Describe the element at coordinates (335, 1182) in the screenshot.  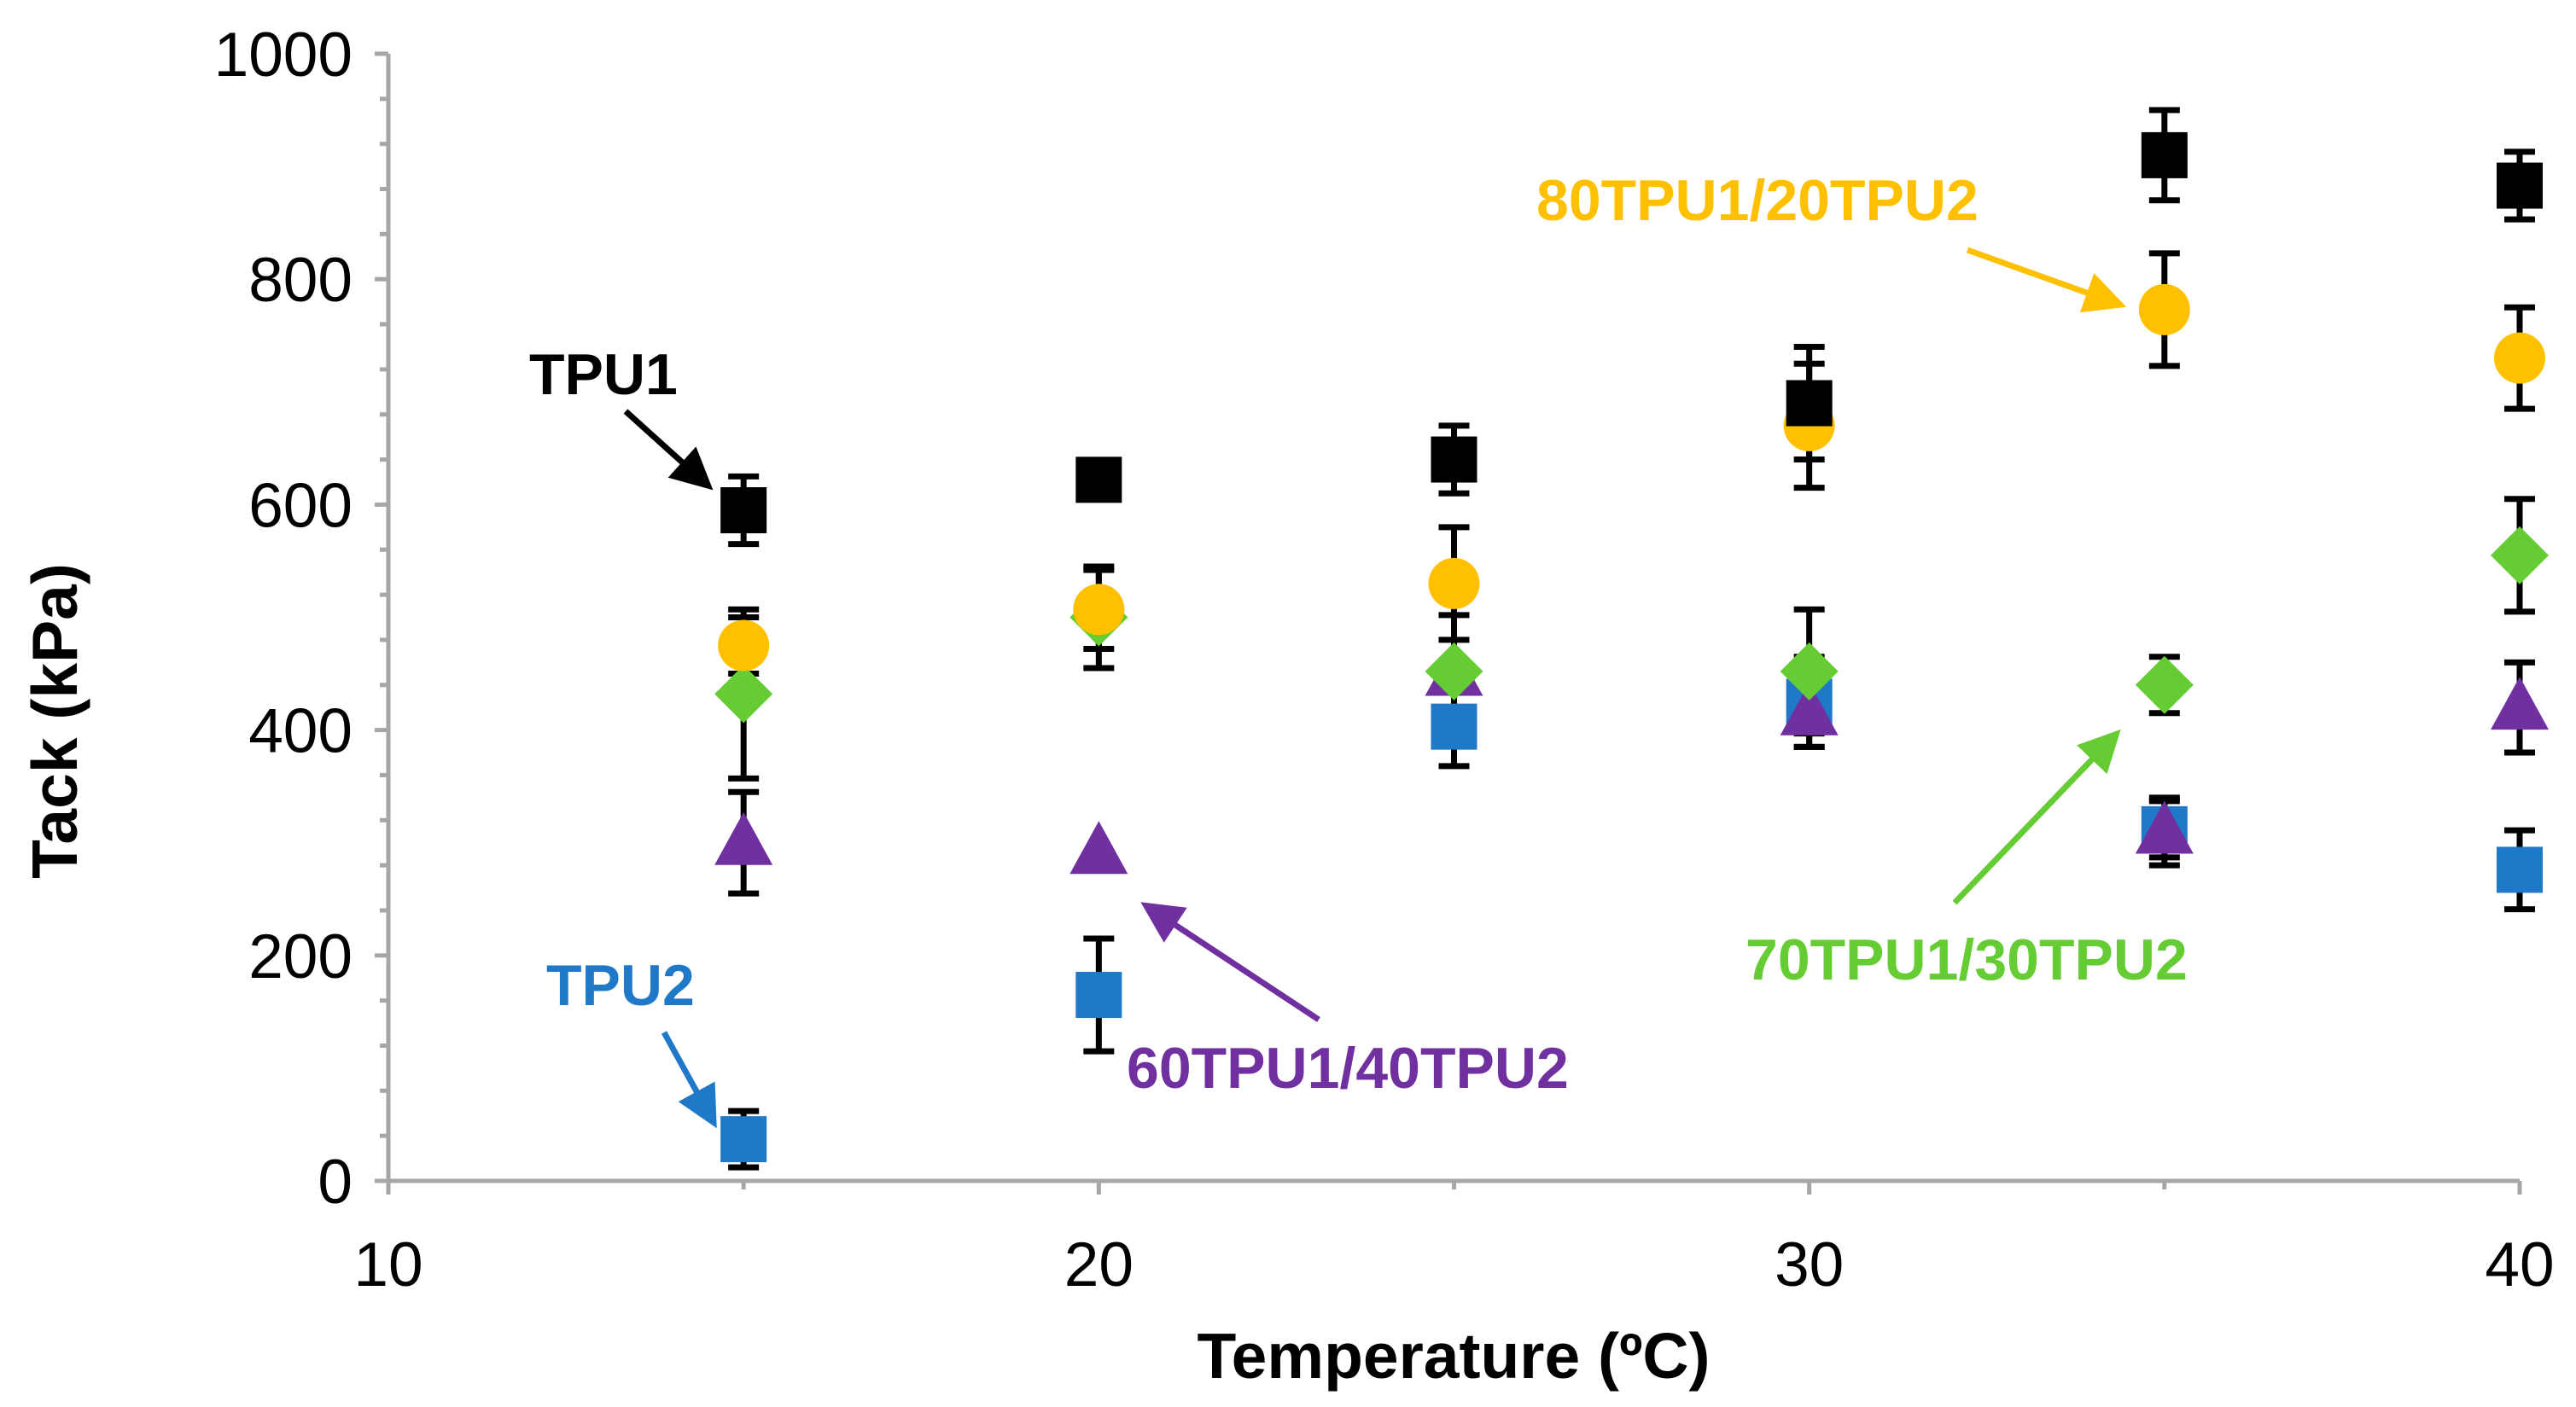
I see `y-tick-label: 0` at that location.